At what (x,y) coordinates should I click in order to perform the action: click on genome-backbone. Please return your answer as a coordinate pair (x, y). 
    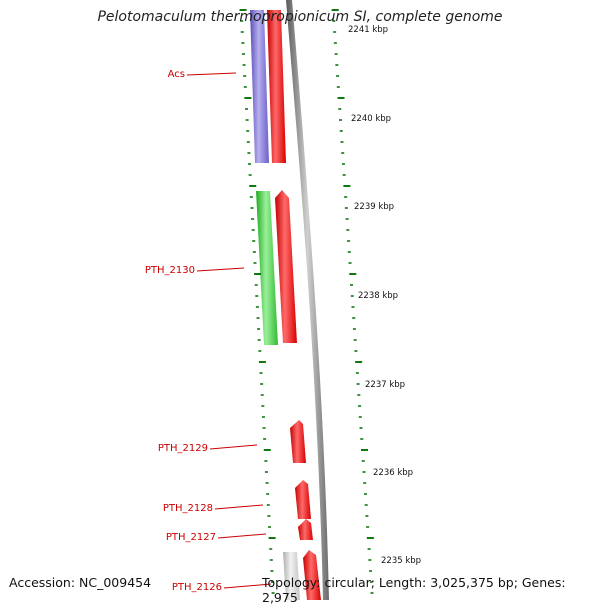
    Looking at the image, I should click on (307, 300).